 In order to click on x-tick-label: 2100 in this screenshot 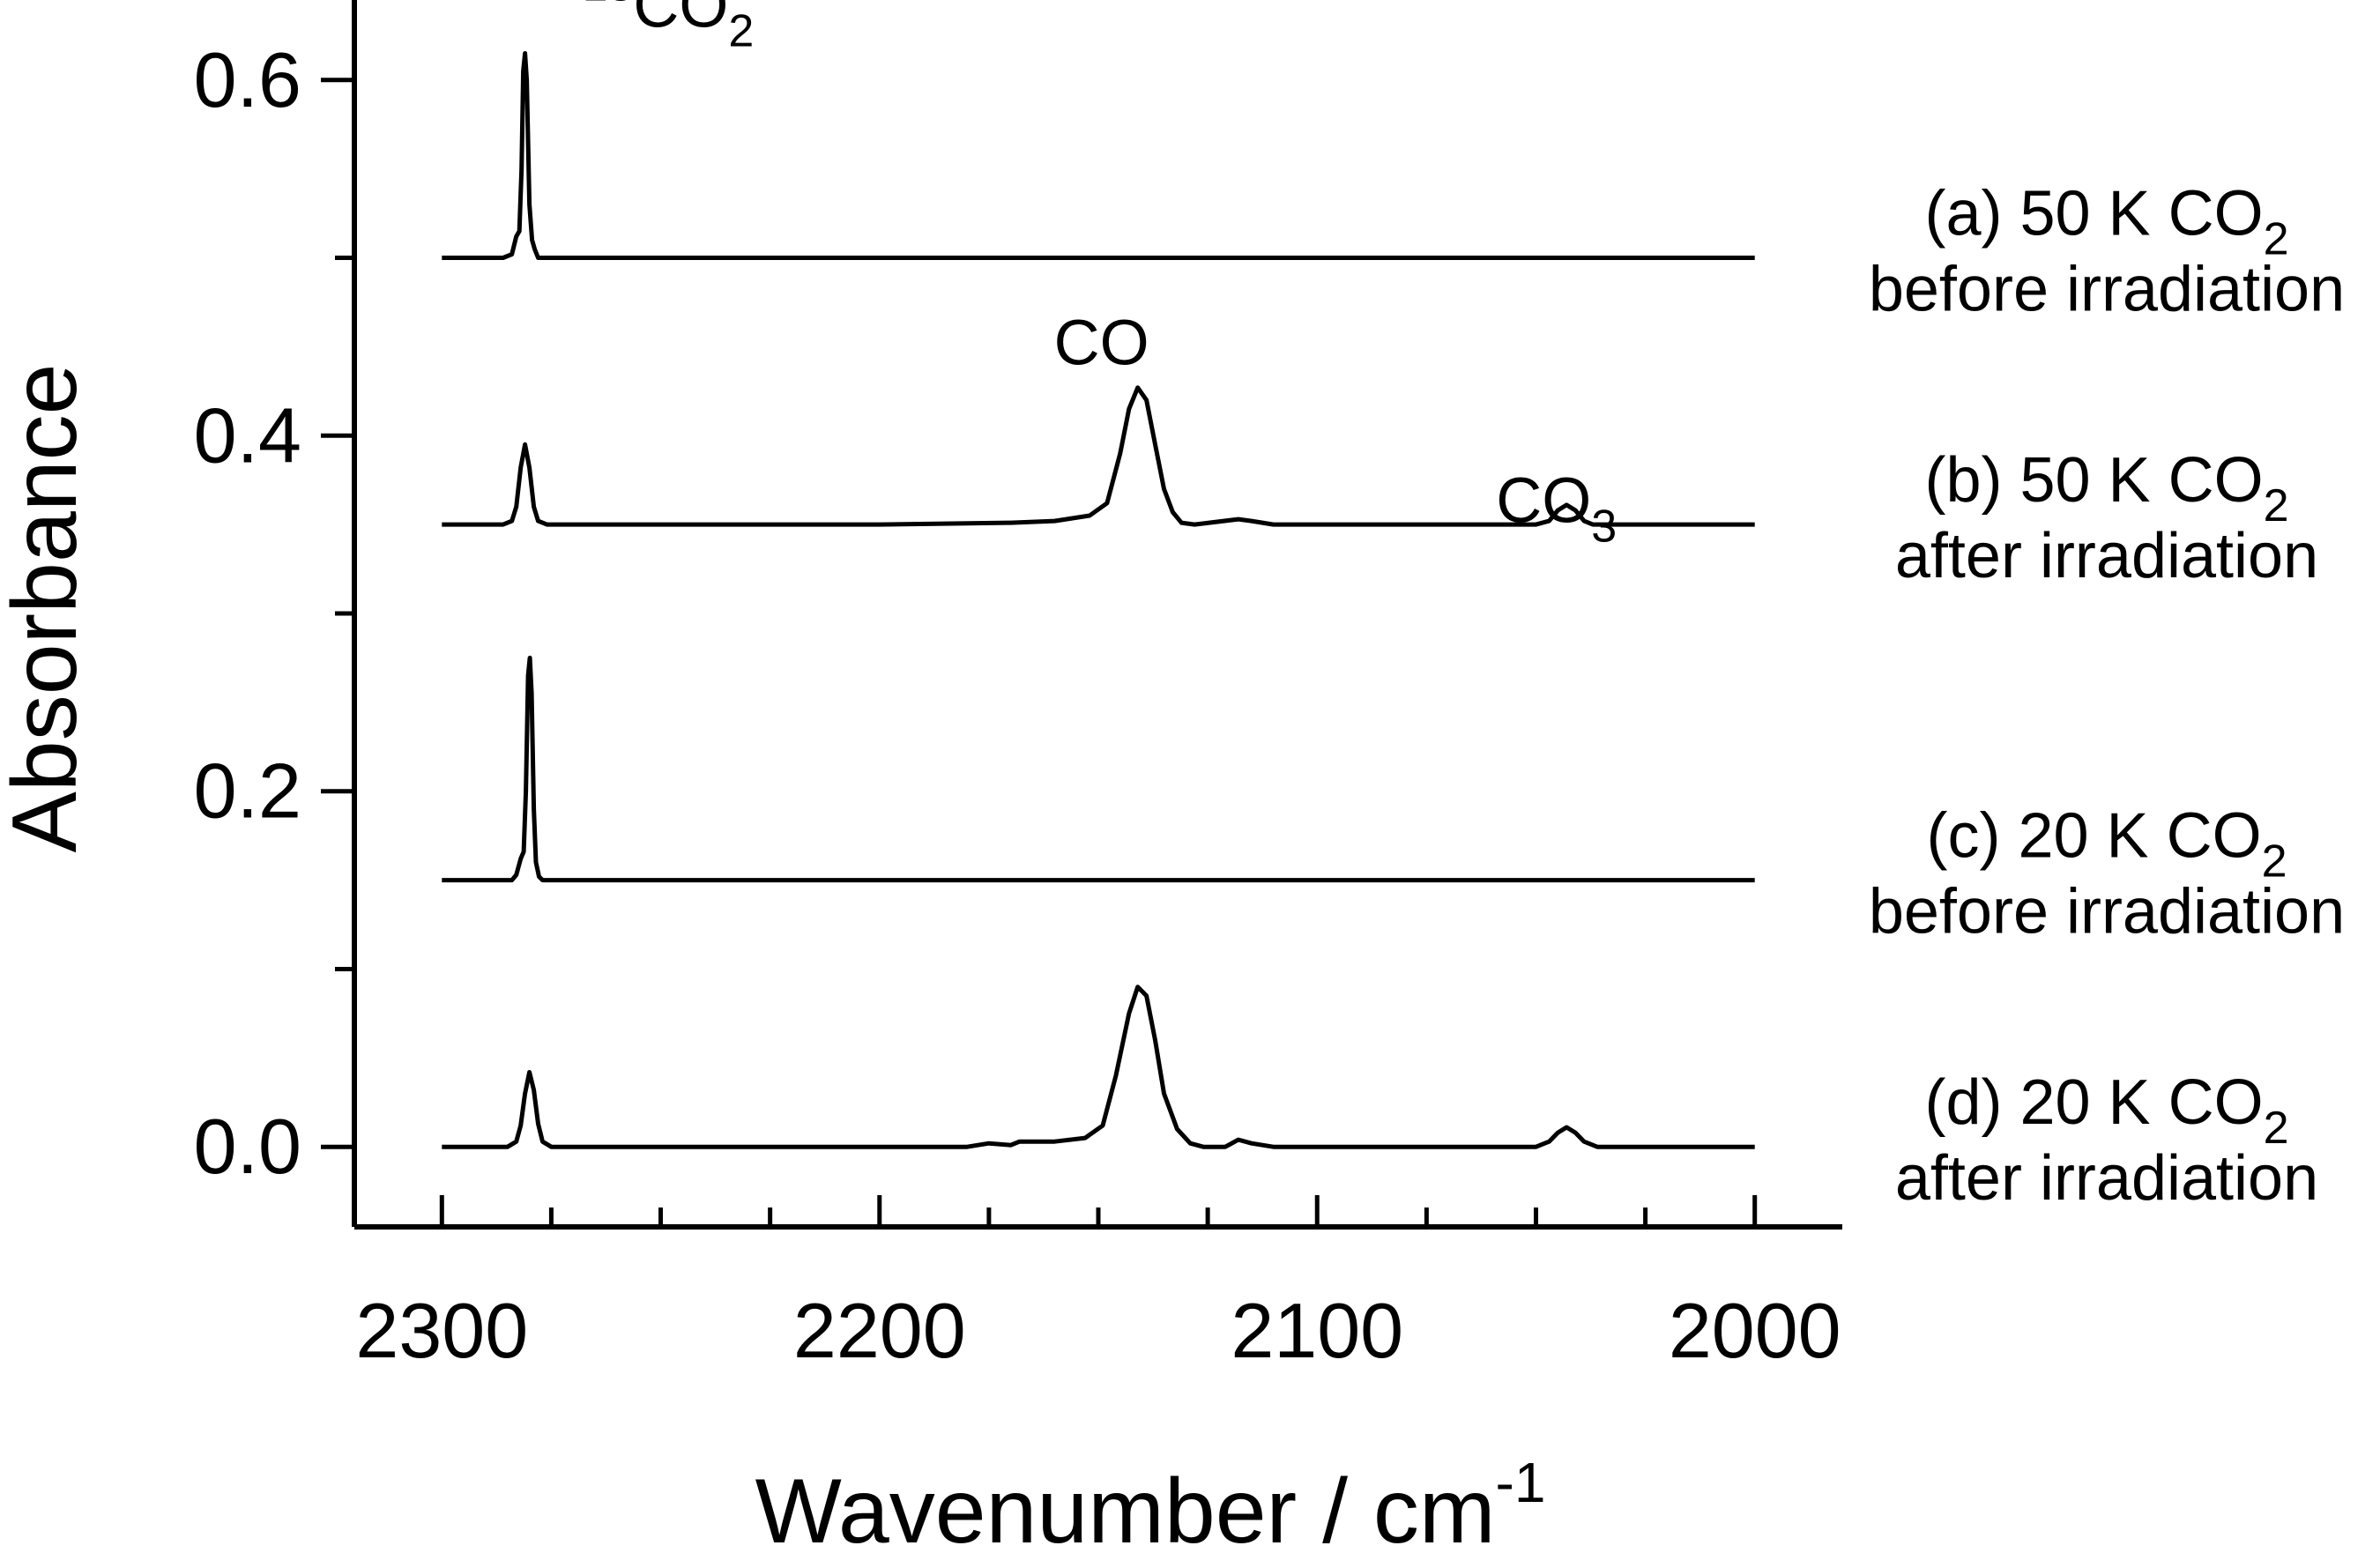, I will do `click(1317, 1330)`.